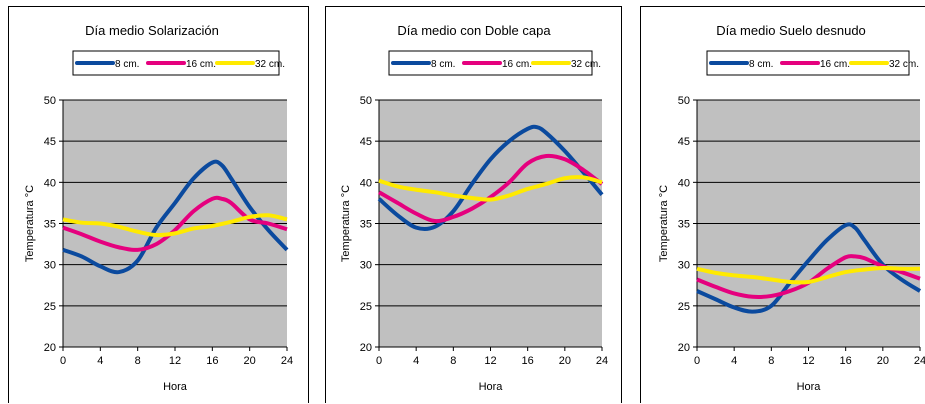  What do you see at coordinates (474, 30) in the screenshot?
I see `chart-title: Día medio con Doble capa` at bounding box center [474, 30].